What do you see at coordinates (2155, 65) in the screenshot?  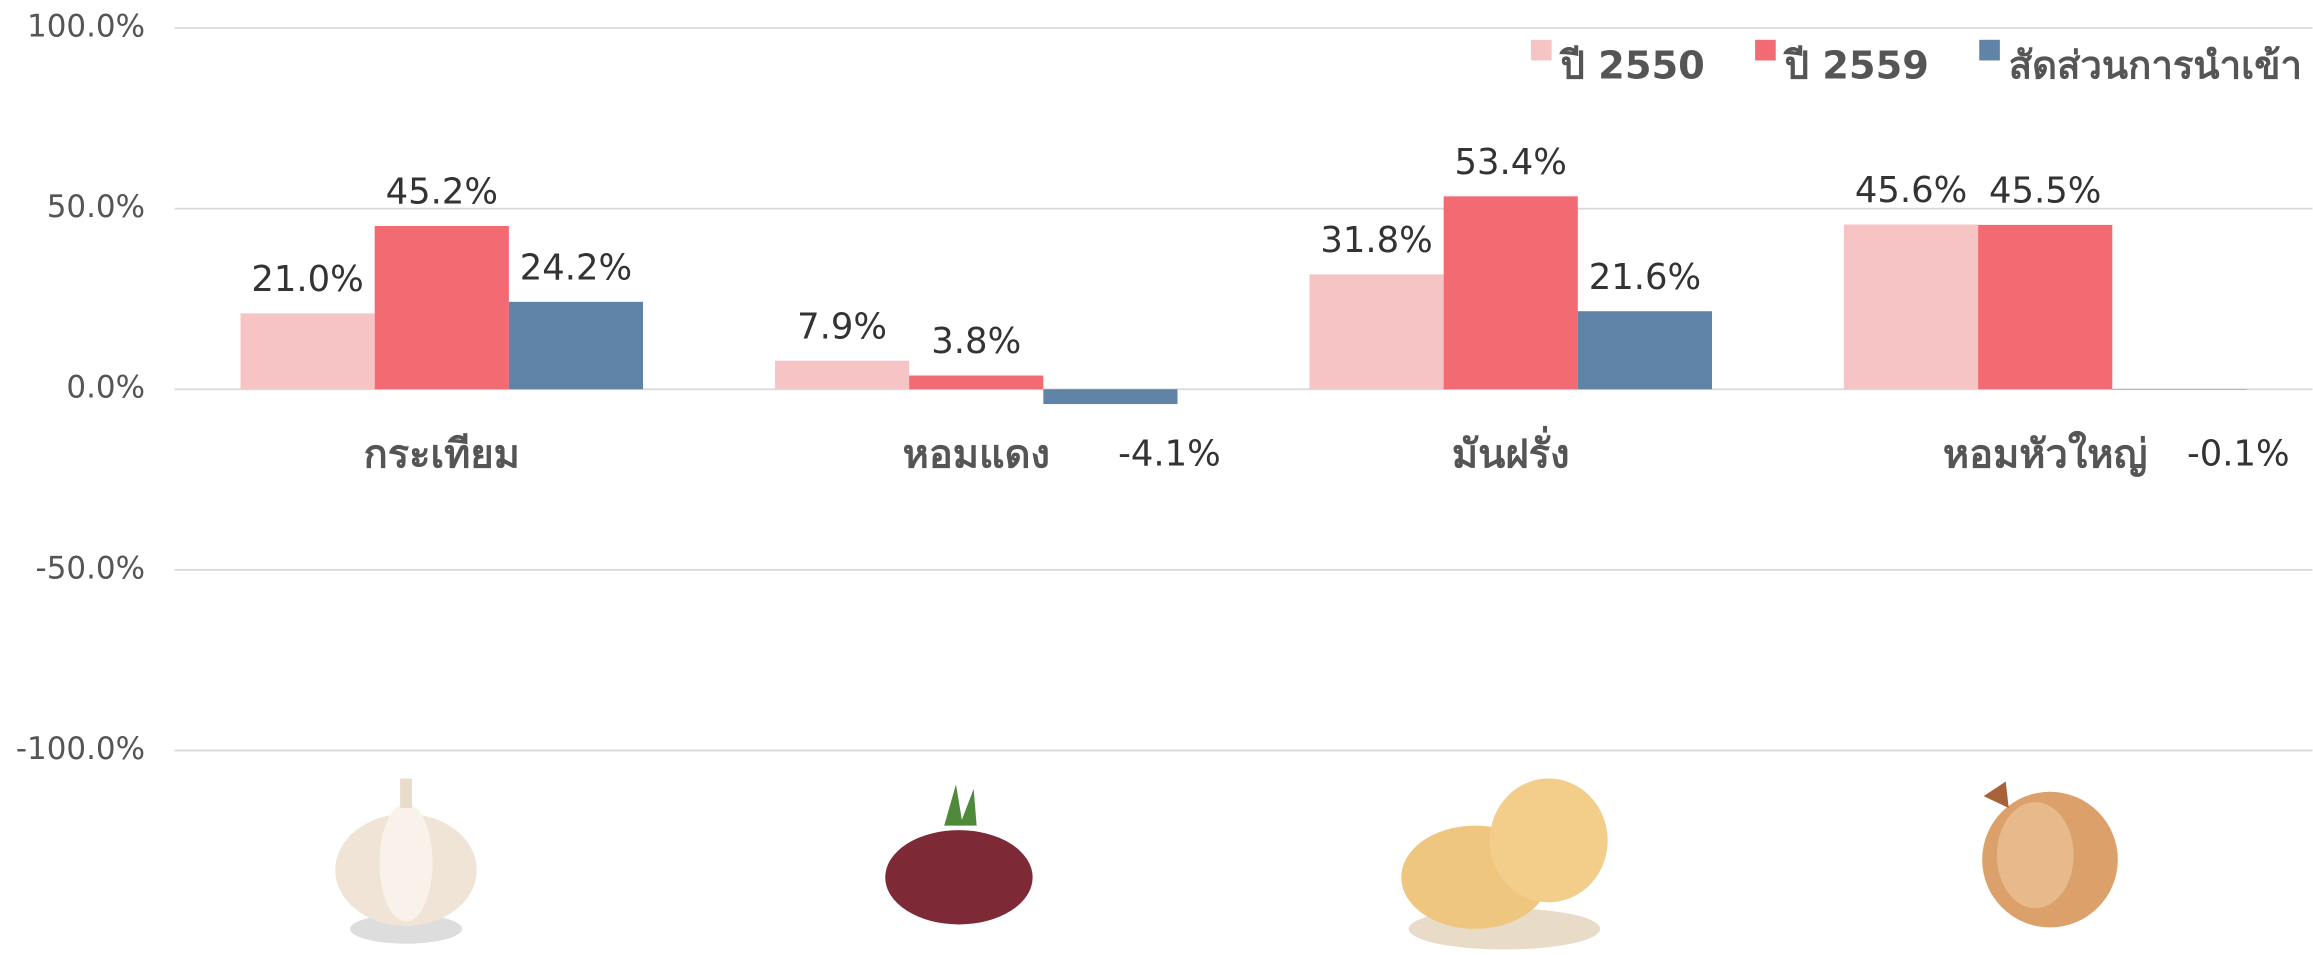 I see `legend-label: สัดส่วนการนำเข้า` at bounding box center [2155, 65].